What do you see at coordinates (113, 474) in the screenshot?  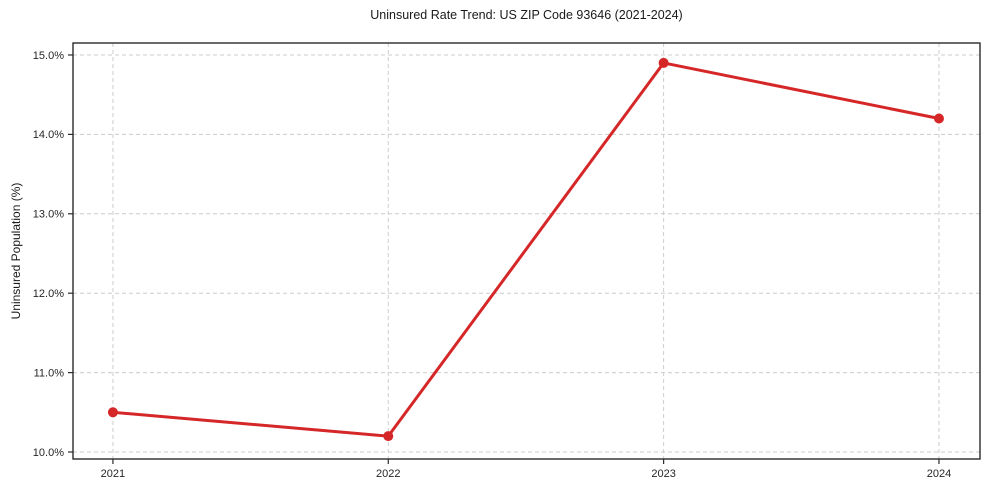 I see `x-tick-label: 2021` at bounding box center [113, 474].